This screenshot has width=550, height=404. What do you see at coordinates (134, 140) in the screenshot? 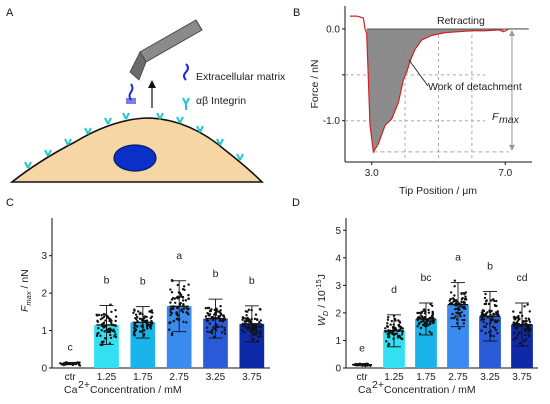
I see `integrin-receptors-icon` at bounding box center [134, 140].